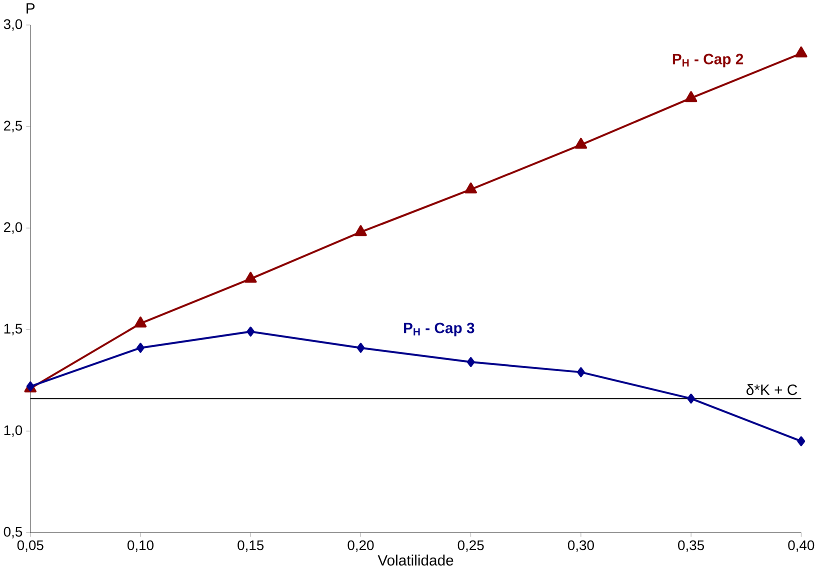 The width and height of the screenshot is (818, 569). I want to click on y-axis-title: P, so click(30, 8).